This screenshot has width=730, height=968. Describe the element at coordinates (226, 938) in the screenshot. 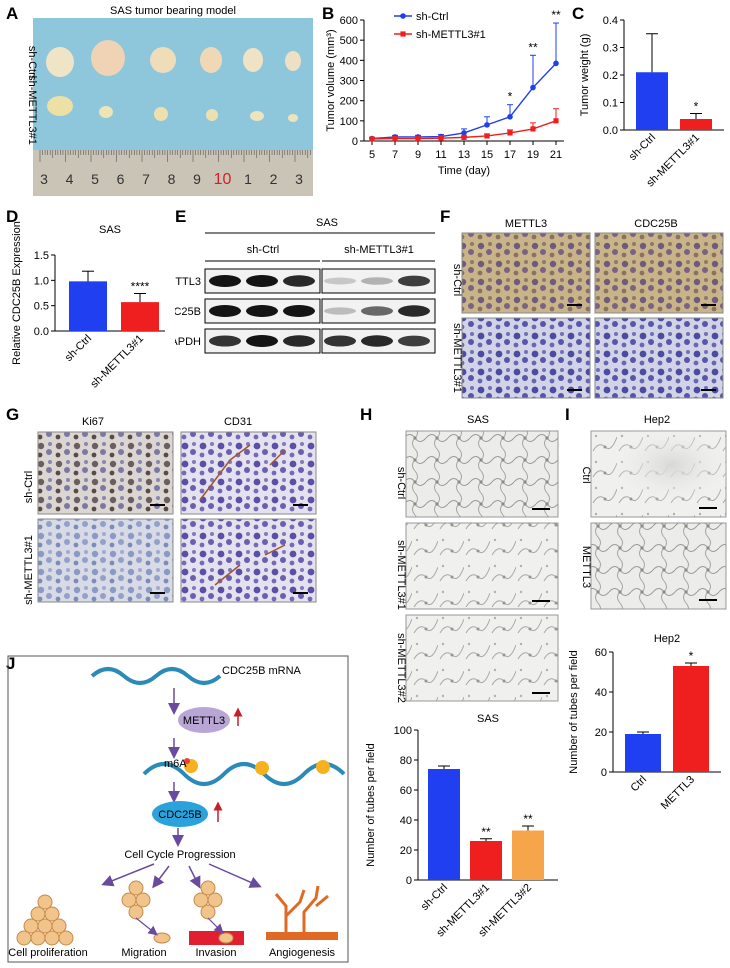

I see `invading-cell` at that location.